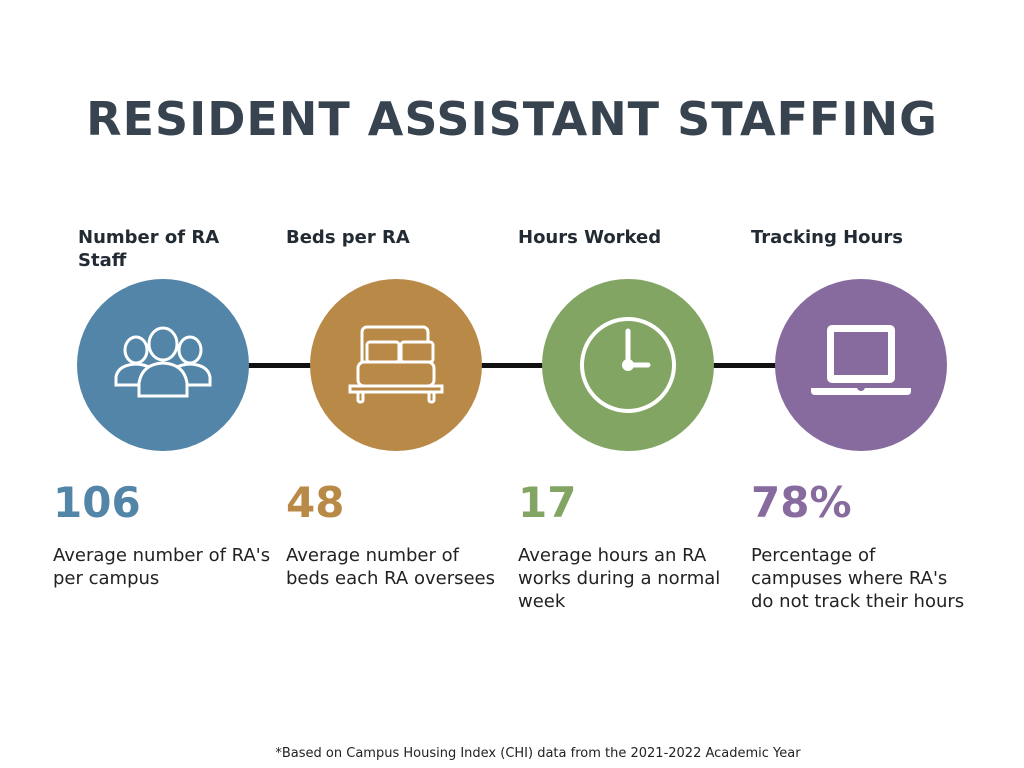 The image size is (1024, 768). I want to click on stat-circle-ra-staff, so click(163, 365).